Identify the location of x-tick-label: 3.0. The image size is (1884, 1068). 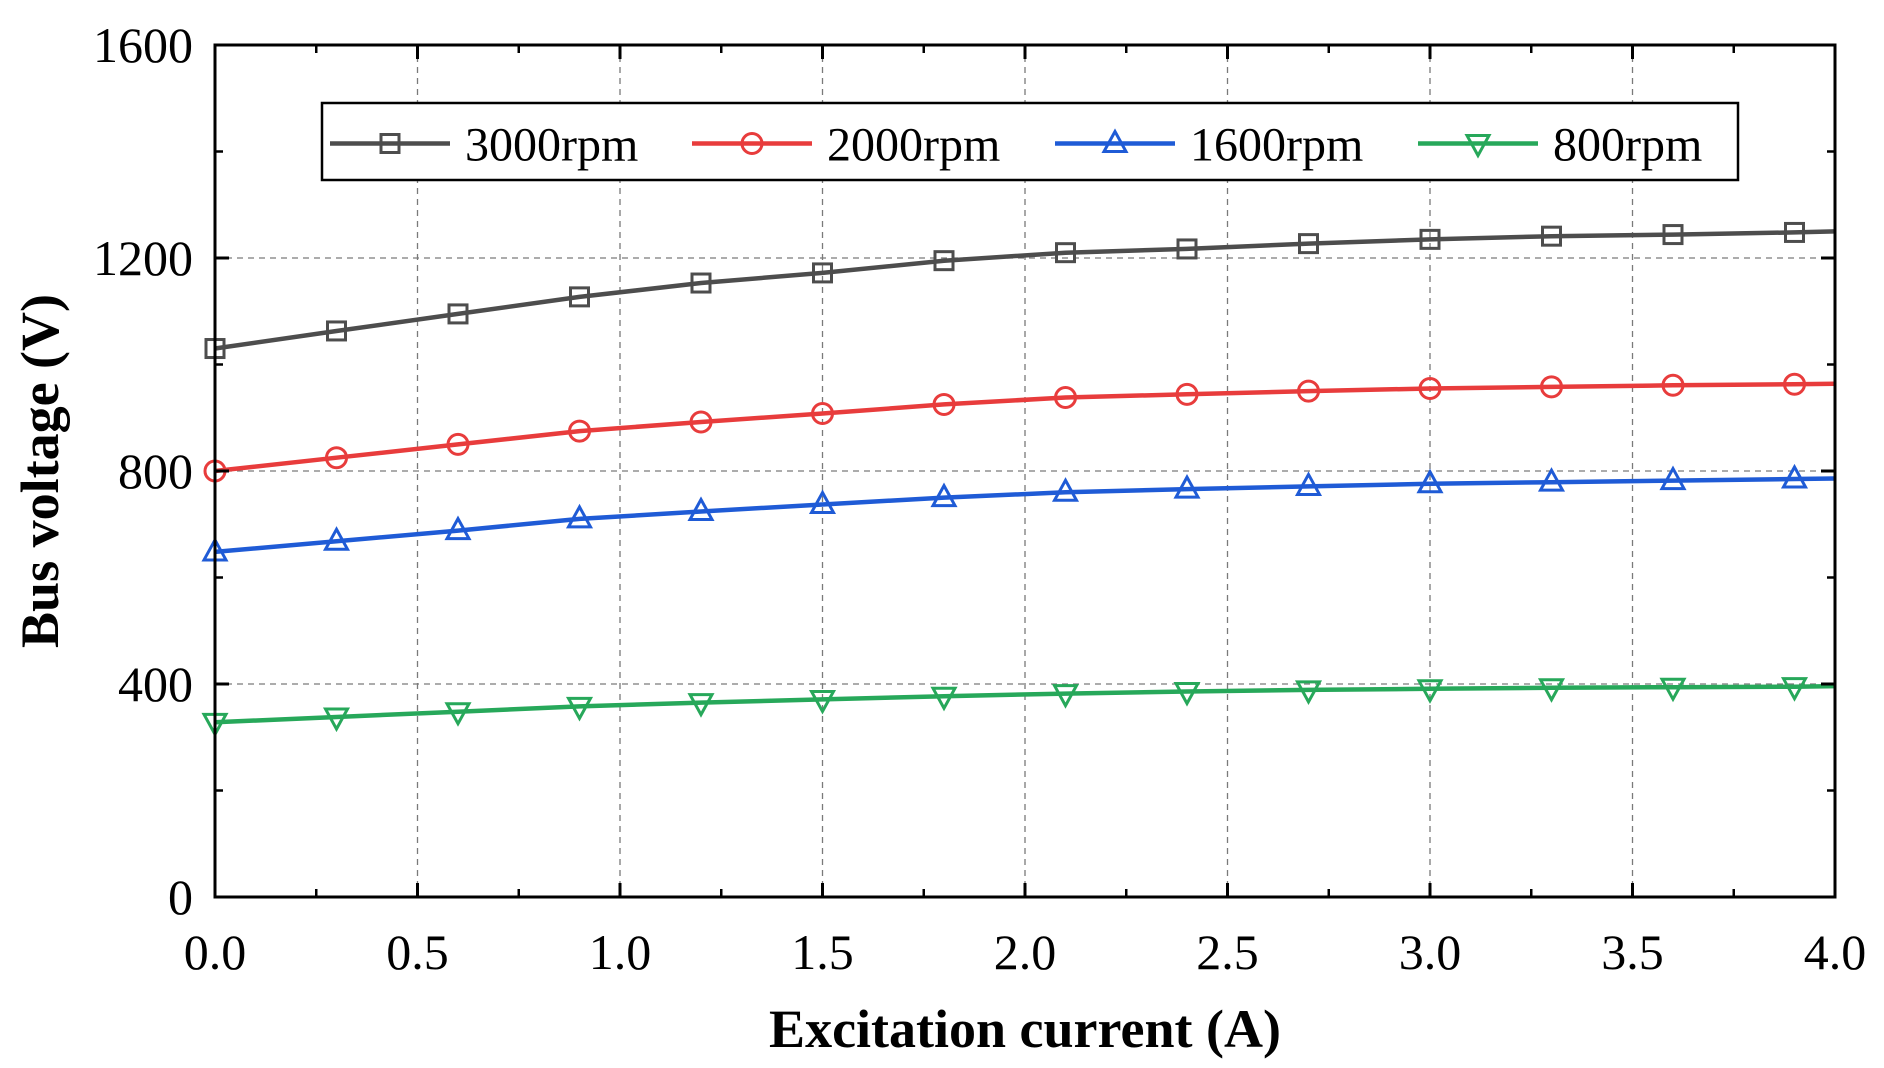
(1430, 952).